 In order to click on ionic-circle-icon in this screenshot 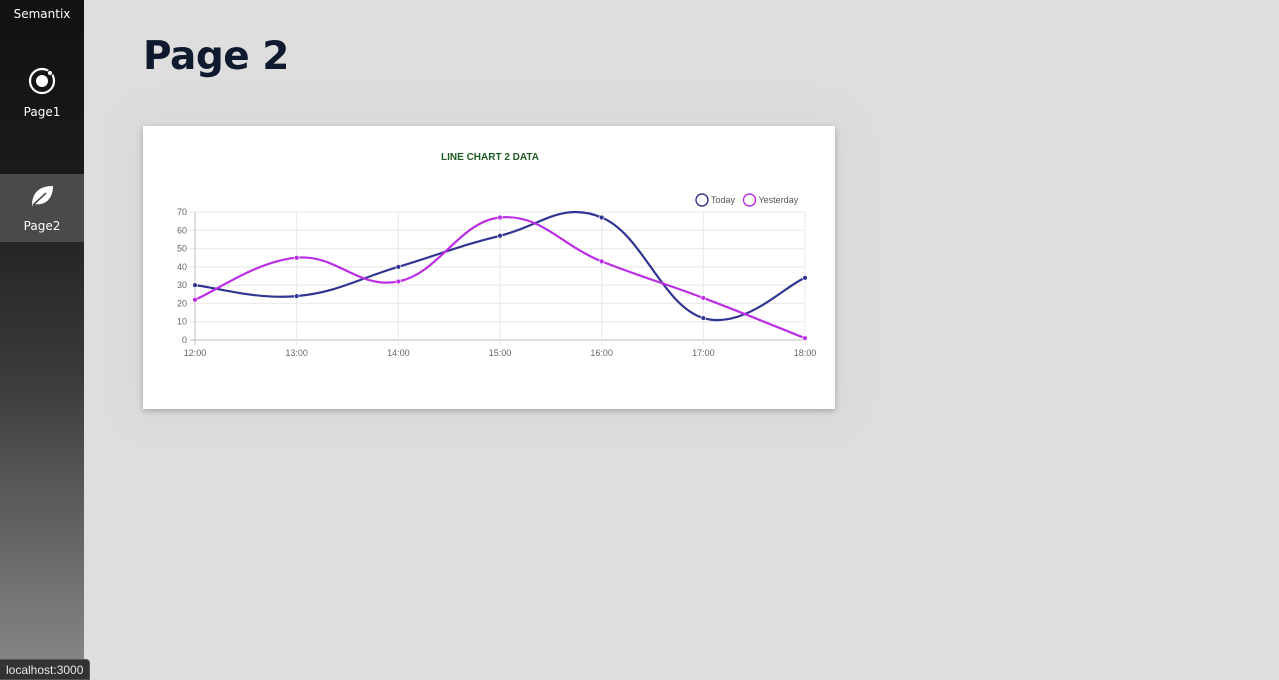, I will do `click(42, 81)`.